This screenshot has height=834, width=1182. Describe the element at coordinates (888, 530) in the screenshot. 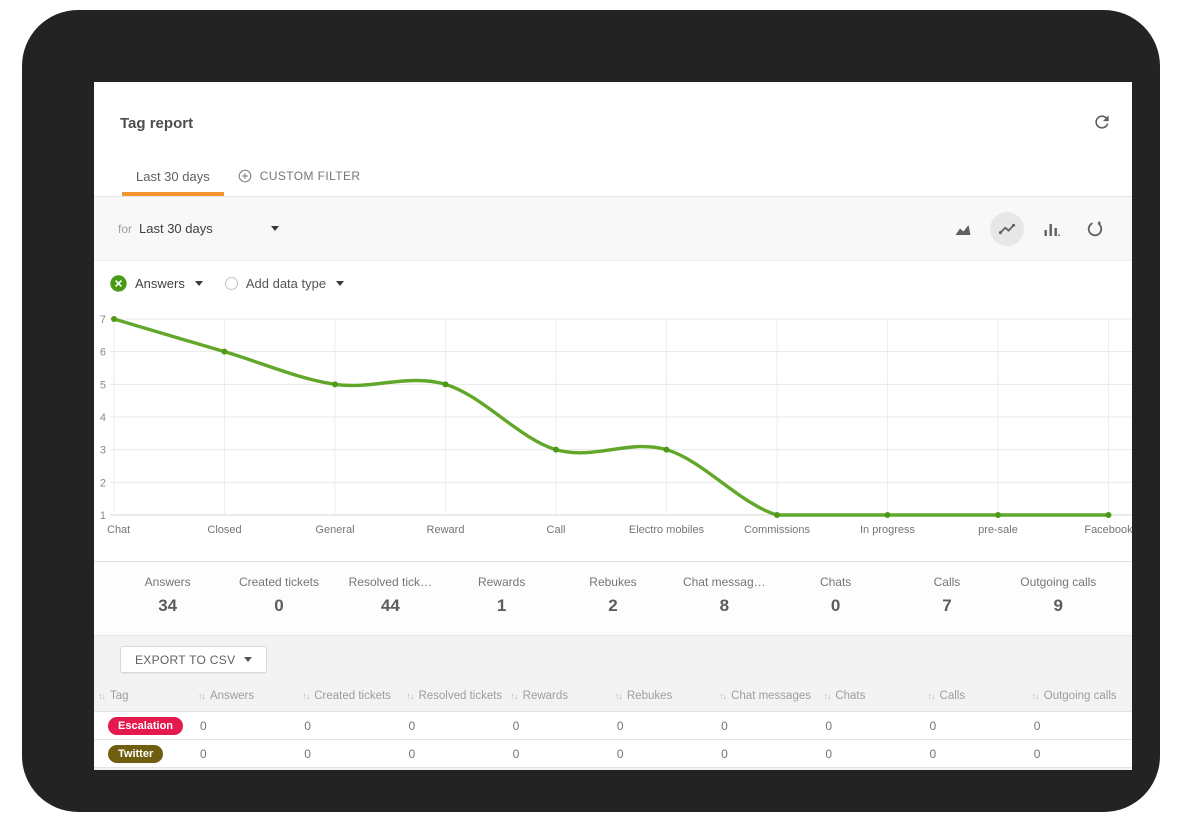

I see `svg-text: In progress` at that location.